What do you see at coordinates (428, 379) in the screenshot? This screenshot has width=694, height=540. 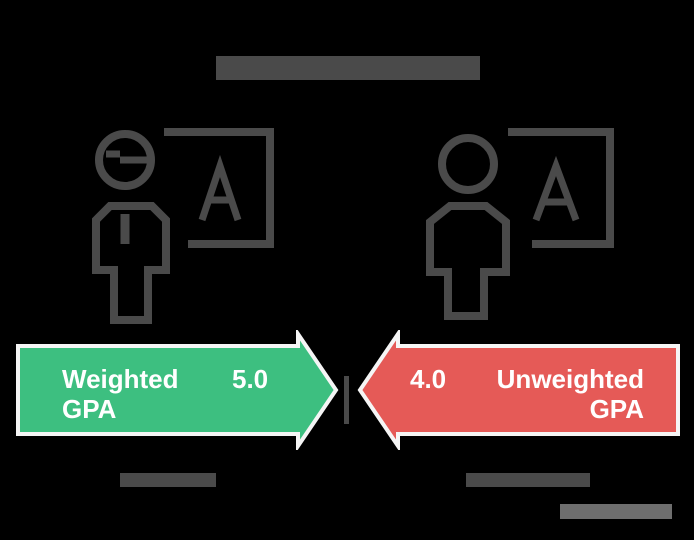 I see `unweighted-value: 4.0` at bounding box center [428, 379].